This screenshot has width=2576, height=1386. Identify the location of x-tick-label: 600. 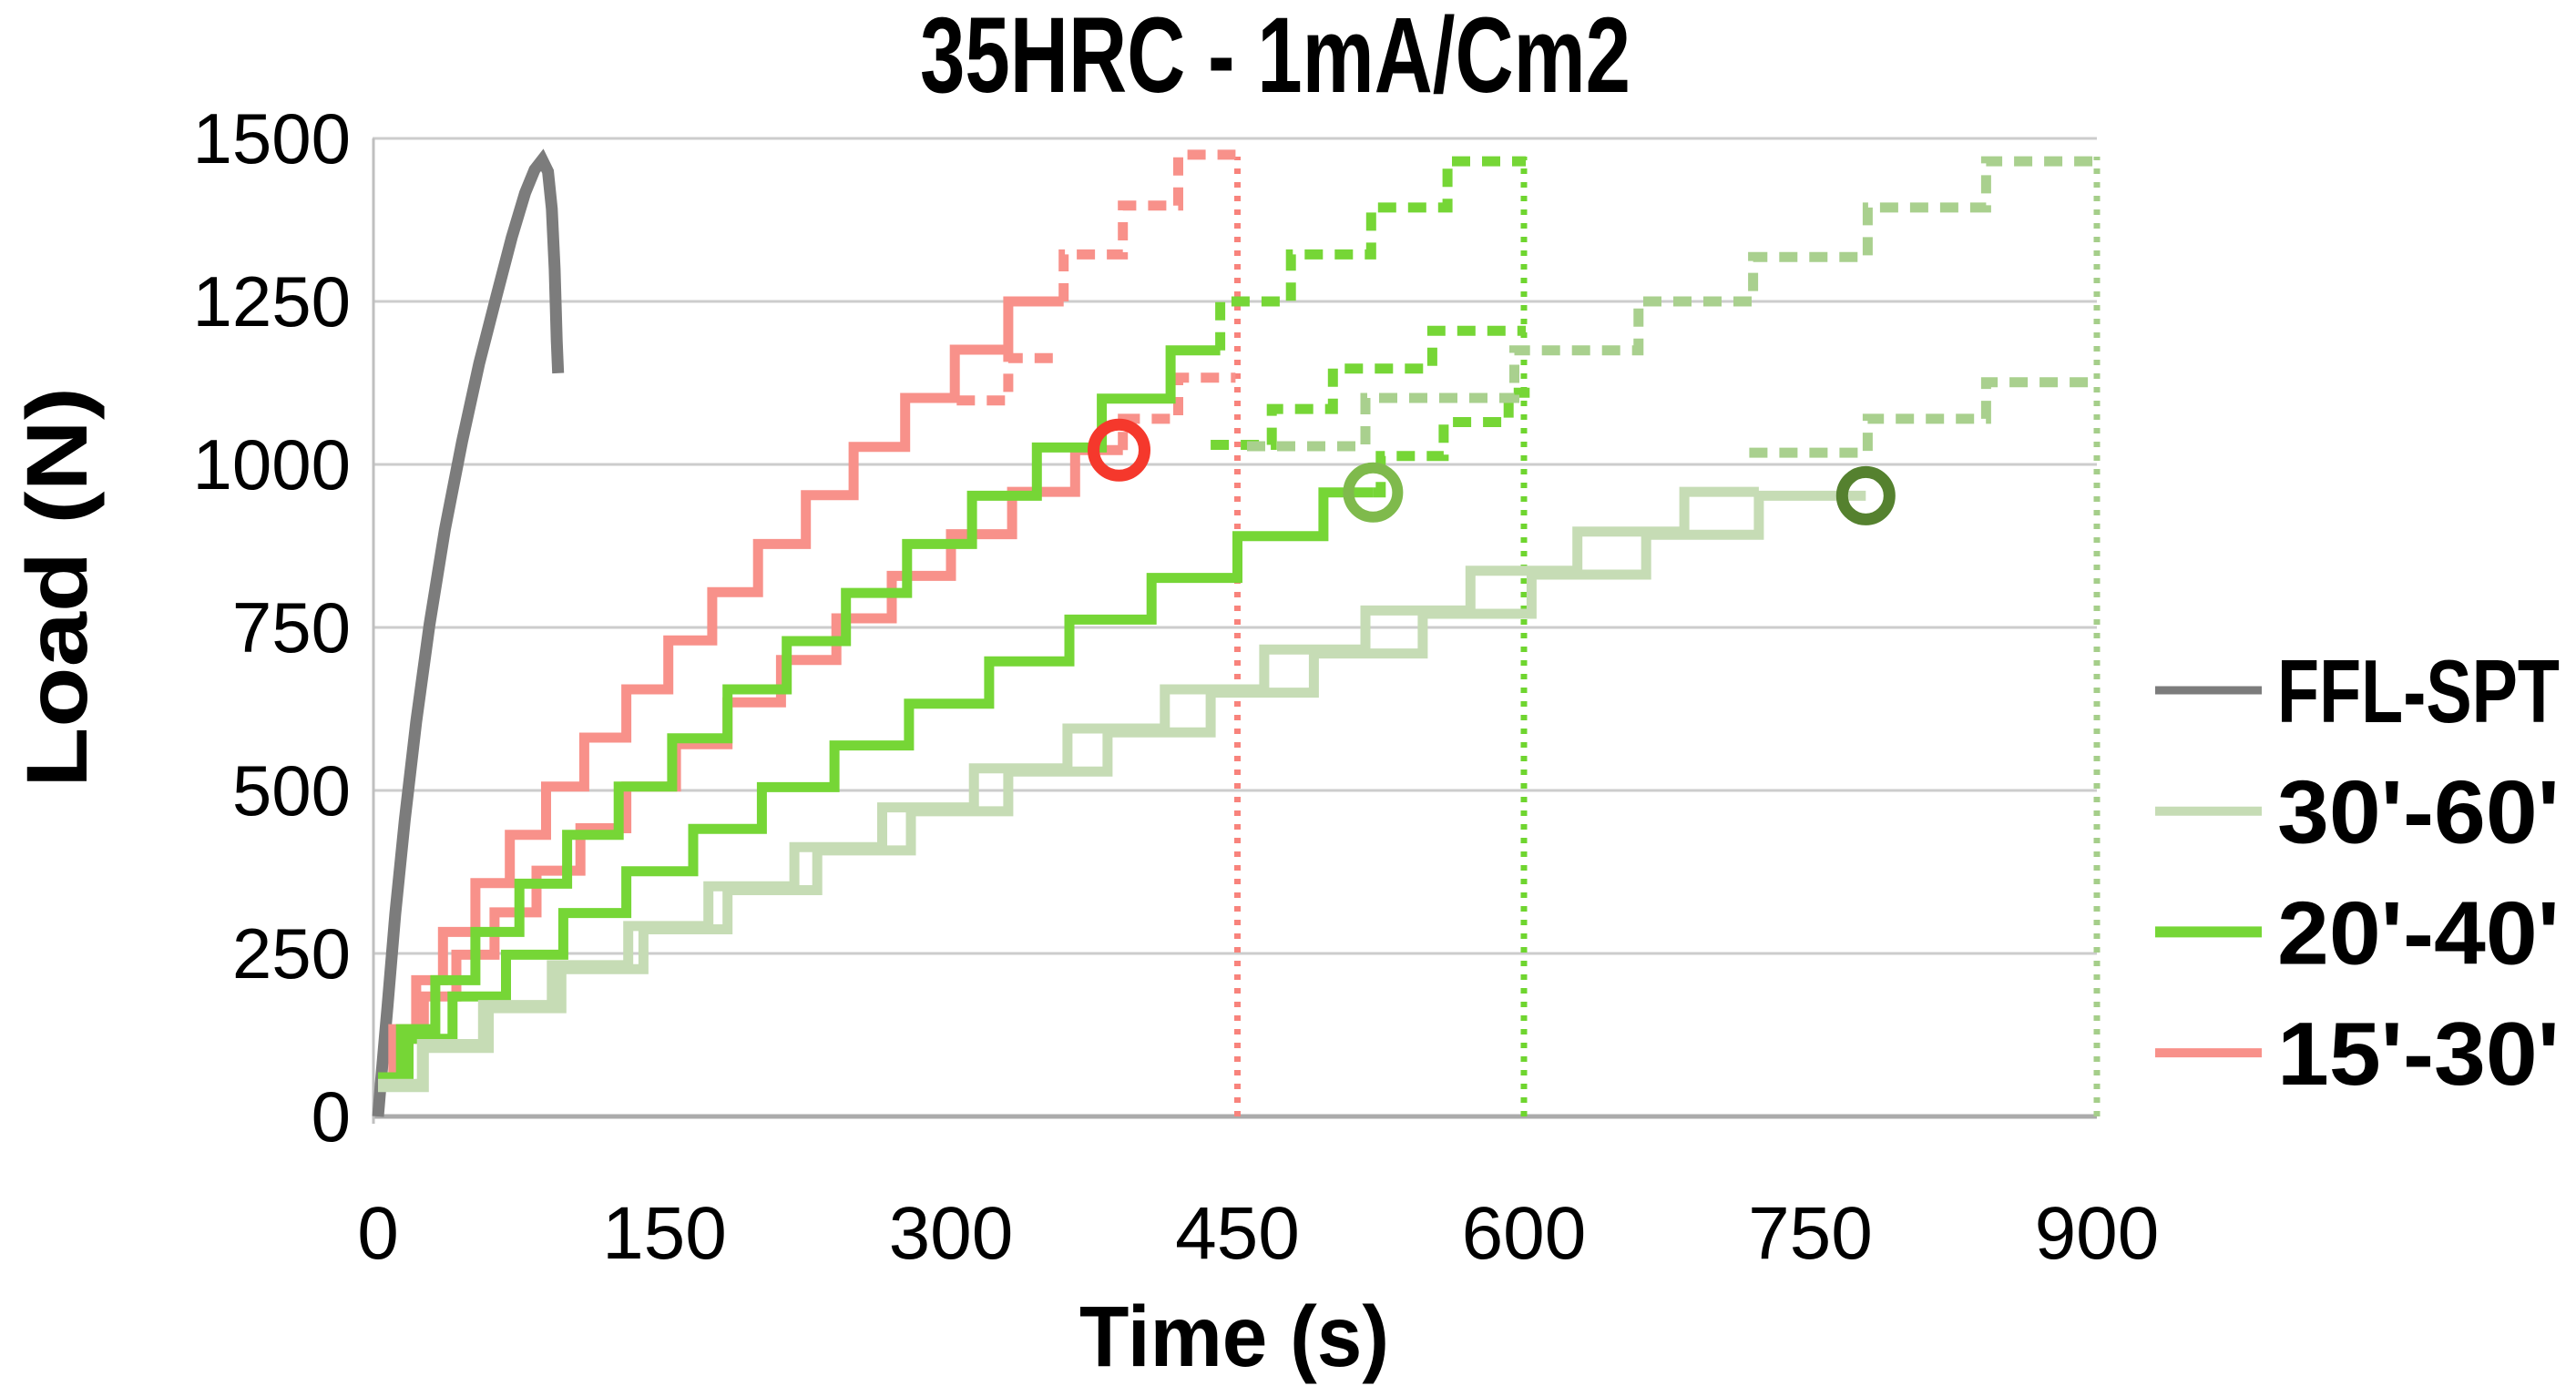
(1525, 1233).